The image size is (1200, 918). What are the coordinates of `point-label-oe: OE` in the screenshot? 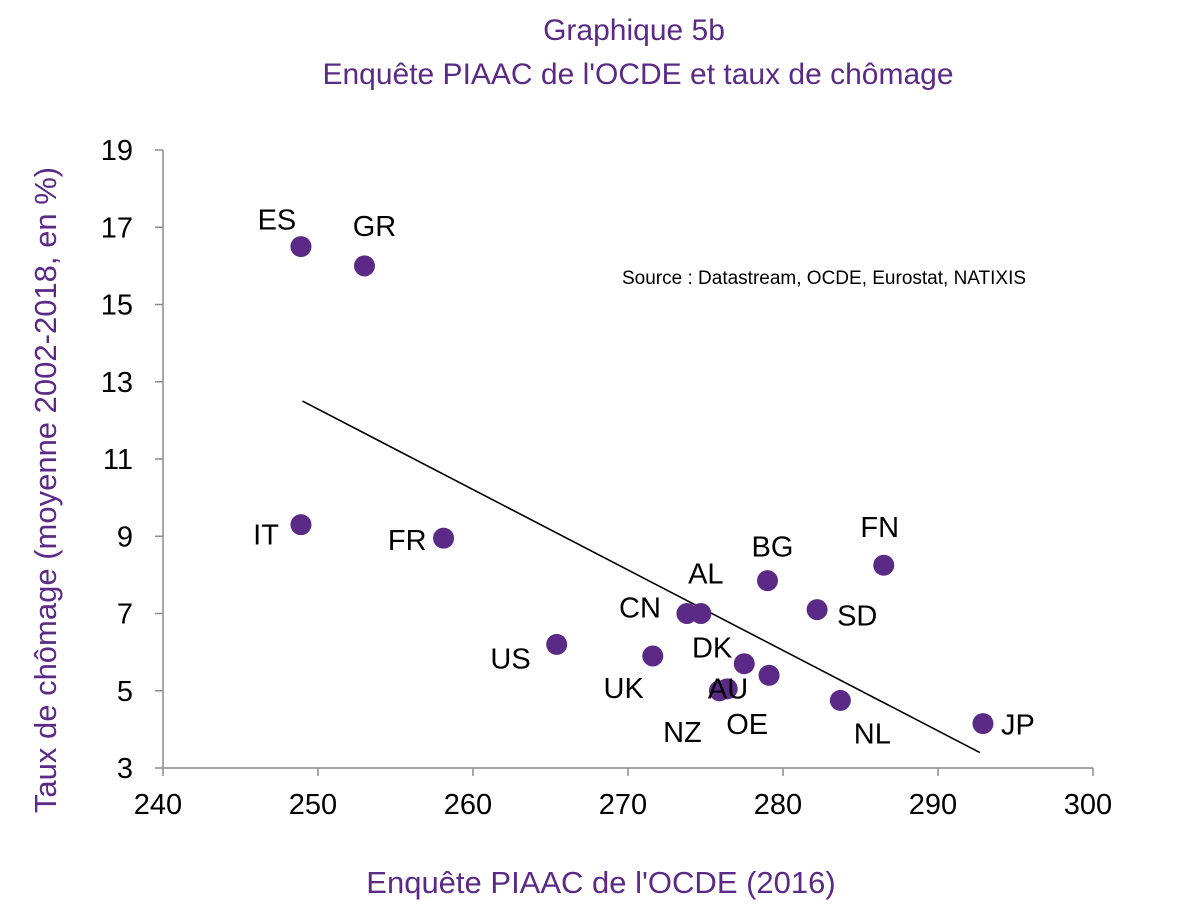 It's located at (747, 725).